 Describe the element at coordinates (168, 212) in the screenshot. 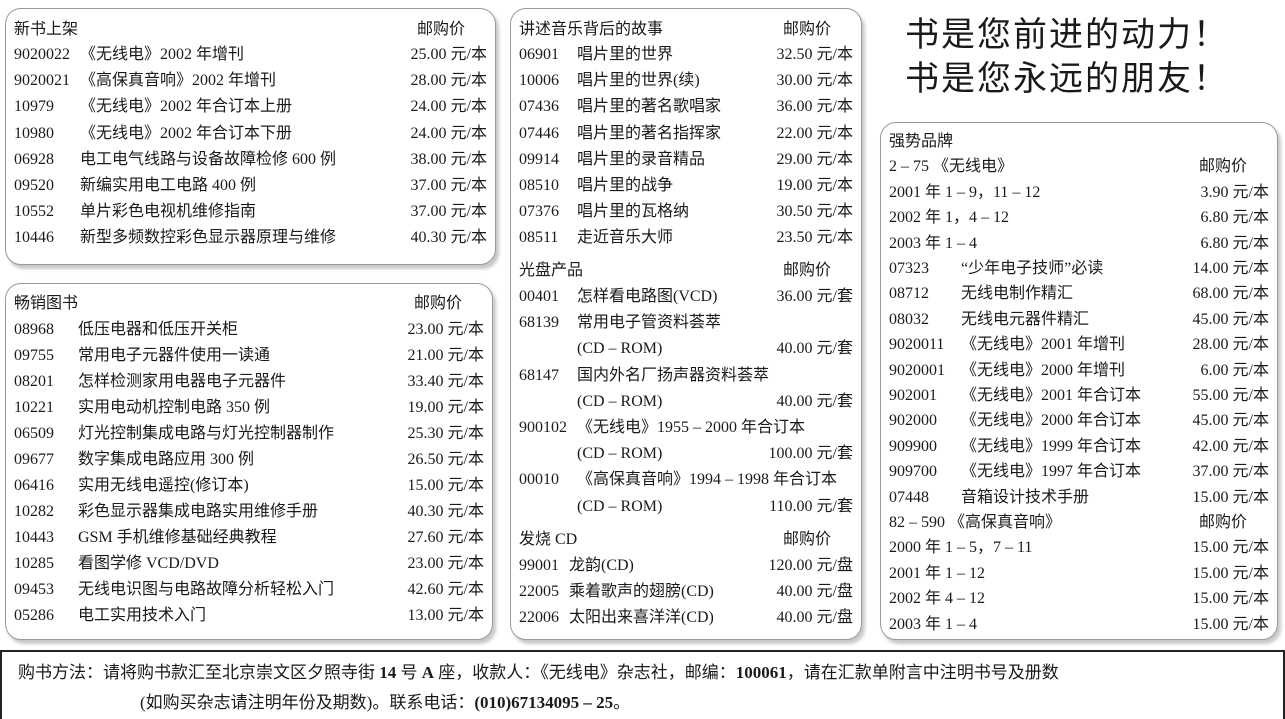

I see `item-title: 单片彩色电视机维修指南` at that location.